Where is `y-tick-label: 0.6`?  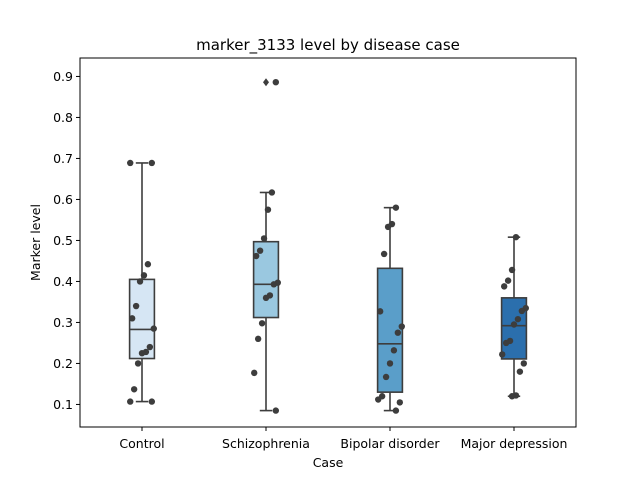 y-tick-label: 0.6 is located at coordinates (63, 199).